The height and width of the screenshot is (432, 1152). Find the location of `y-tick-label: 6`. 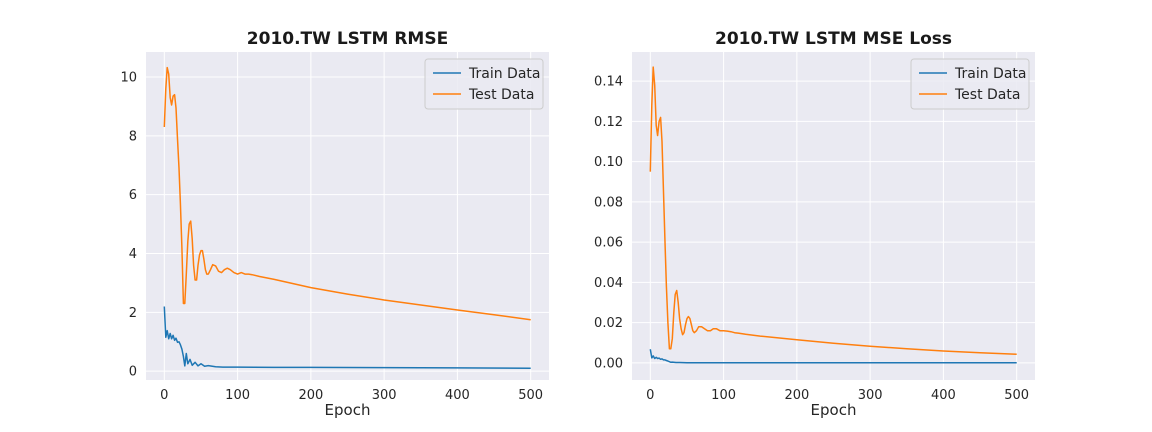

y-tick-label: 6 is located at coordinates (133, 195).